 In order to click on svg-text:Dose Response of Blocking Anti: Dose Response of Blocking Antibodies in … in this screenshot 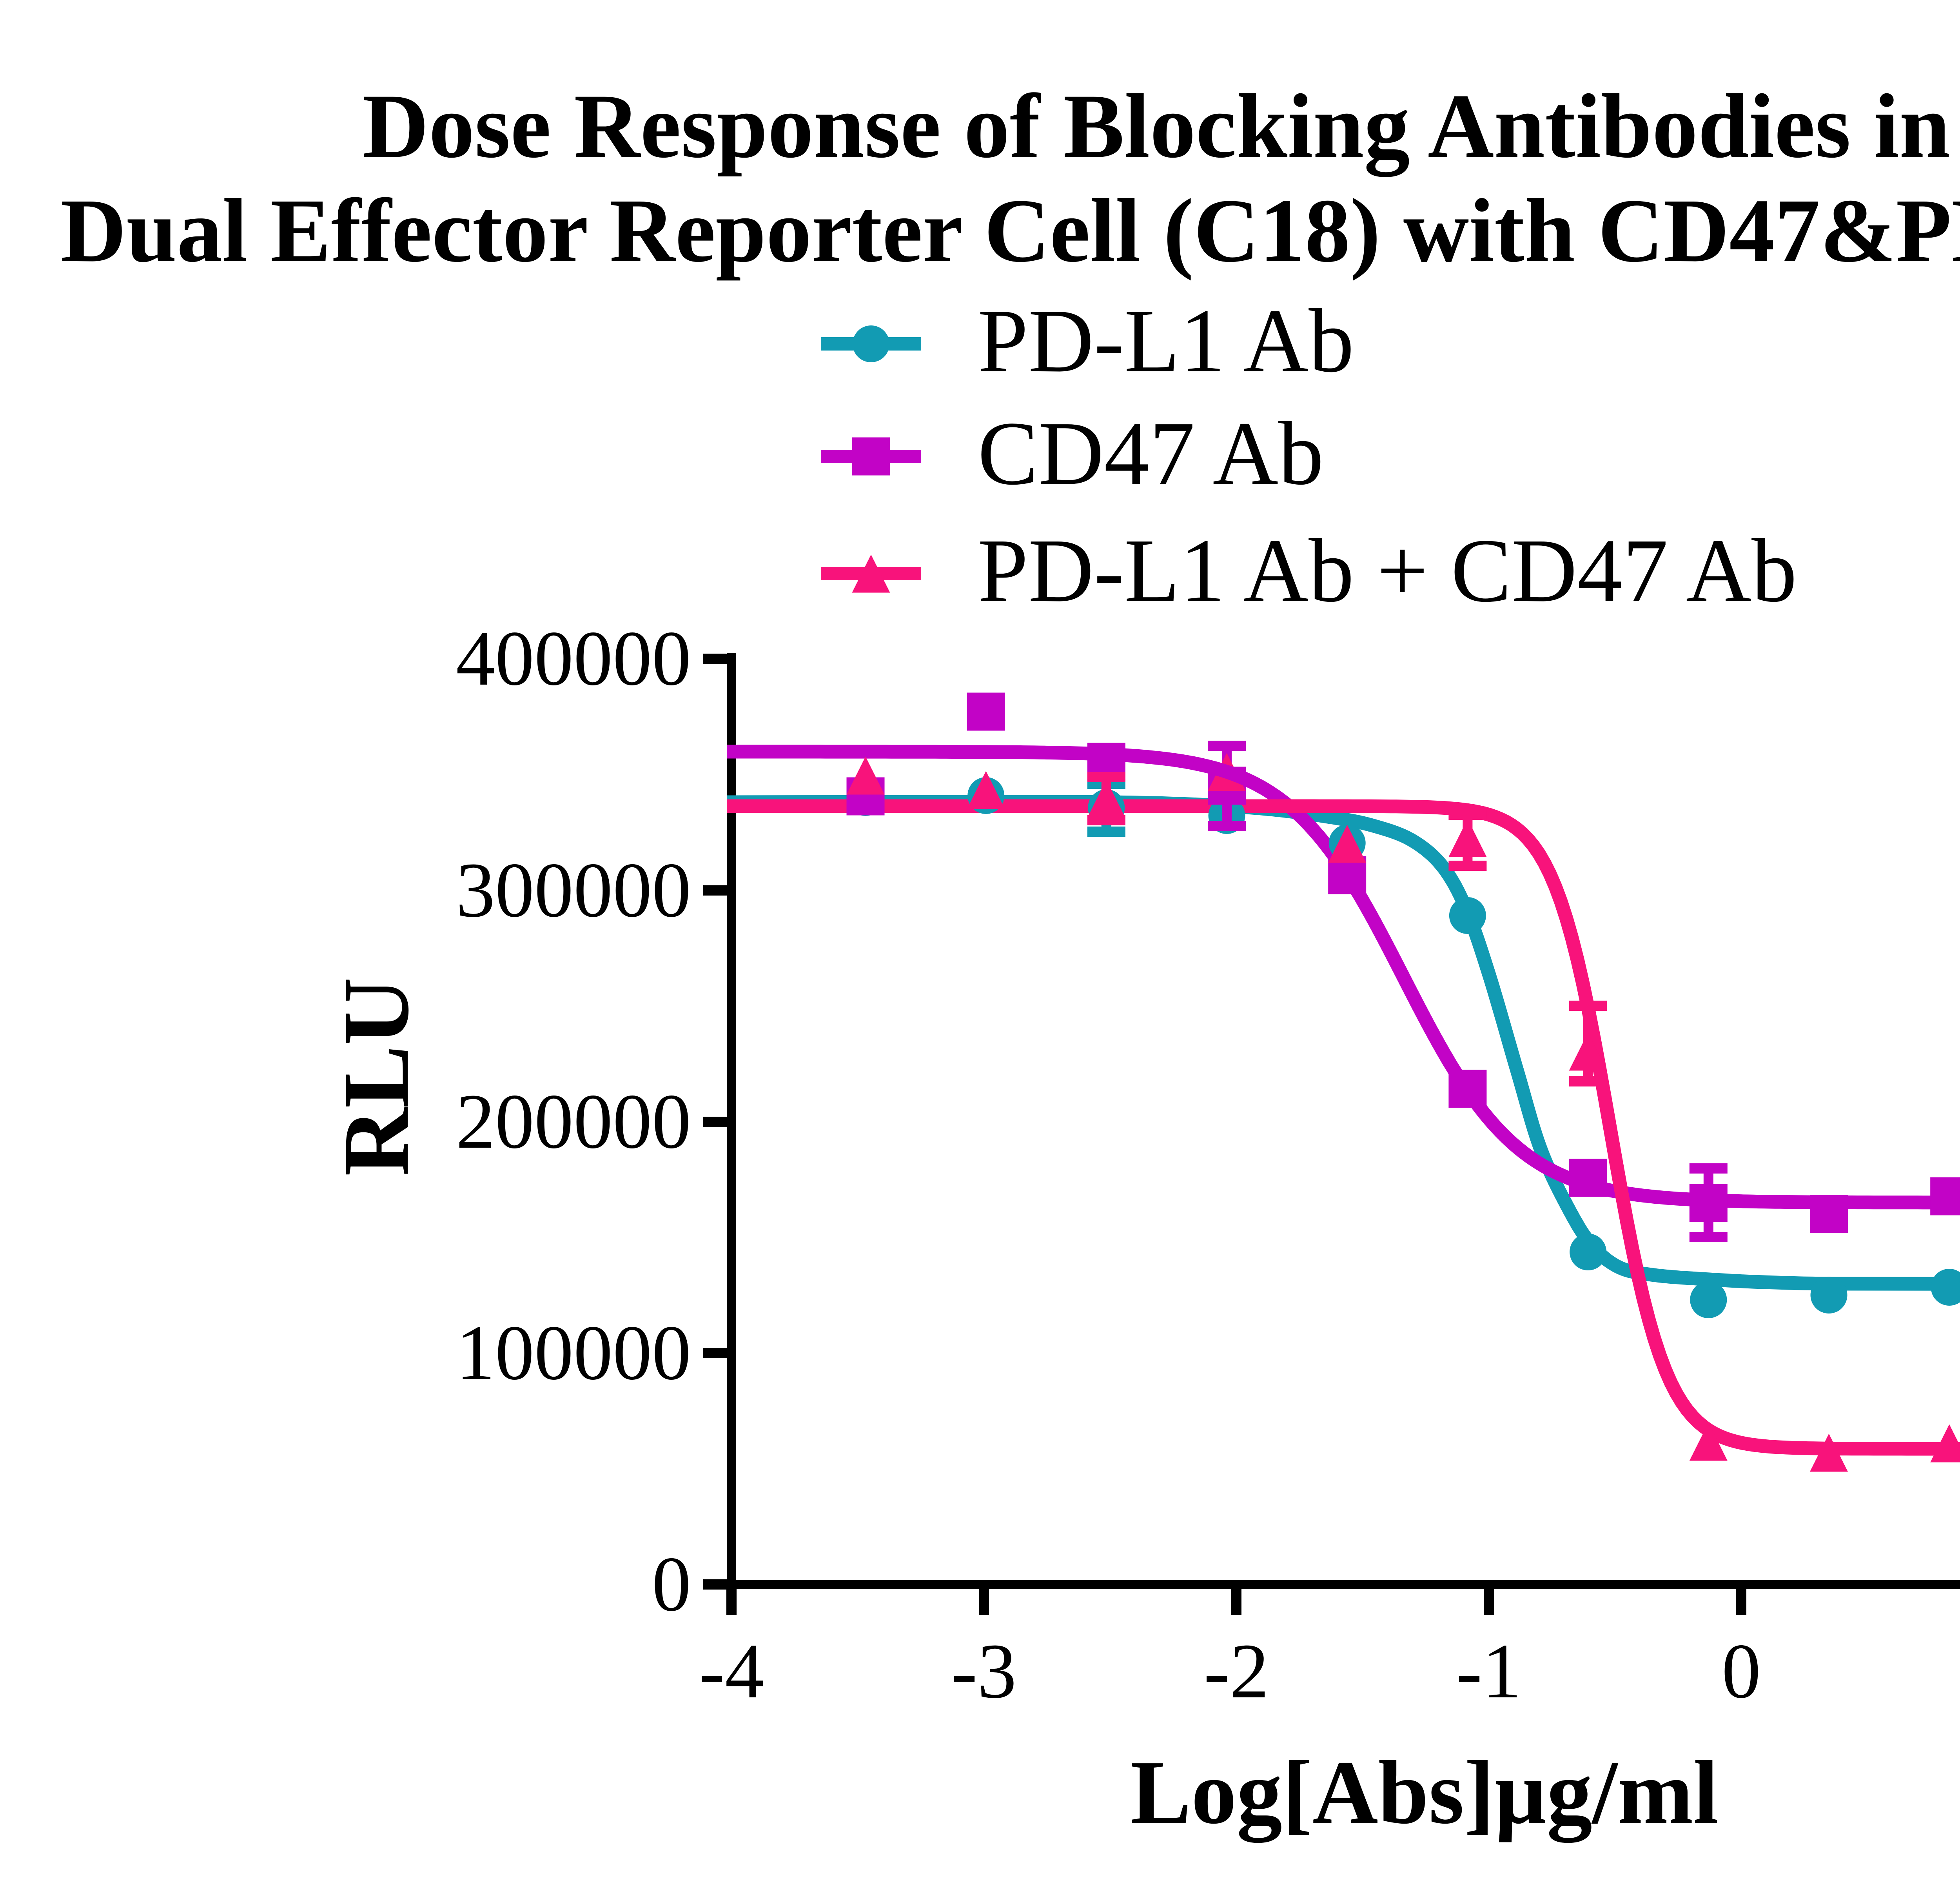, I will do `click(1161, 126)`.